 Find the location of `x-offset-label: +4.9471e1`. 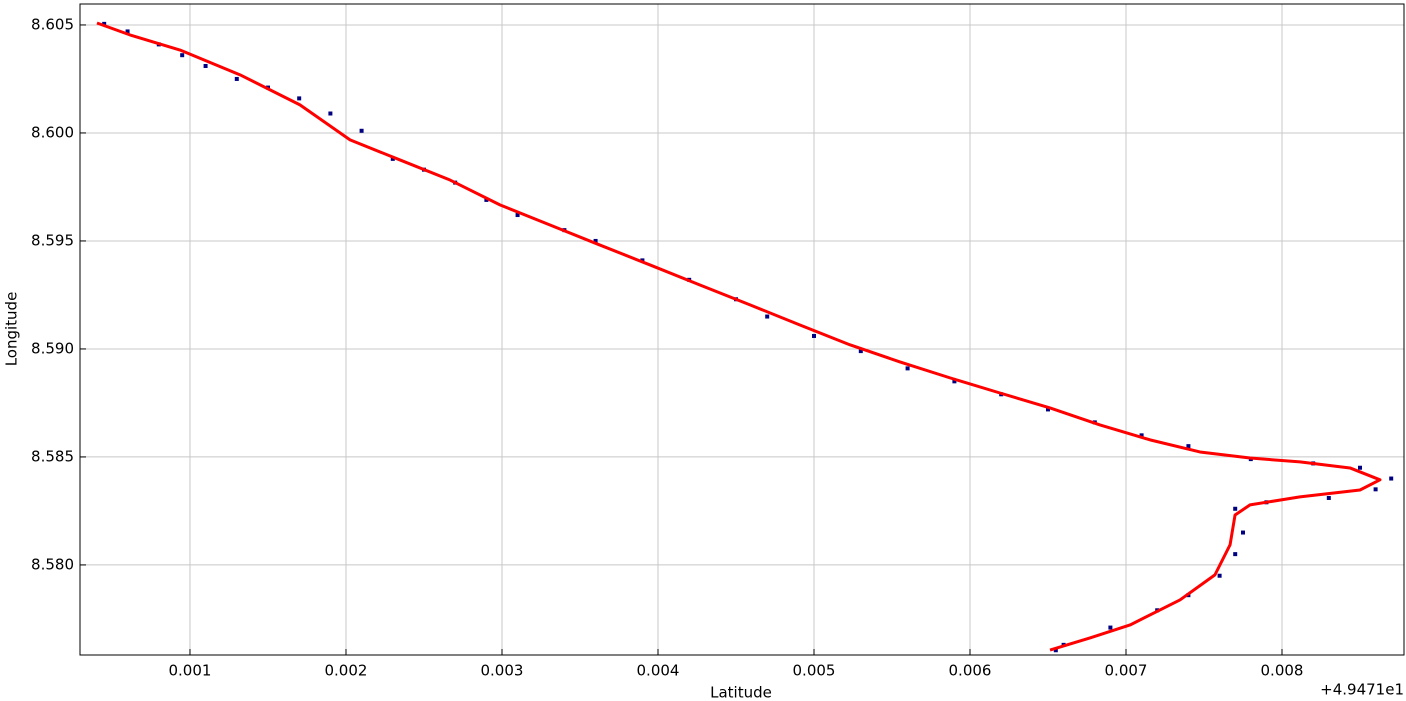

x-offset-label: +4.9471e1 is located at coordinates (1362, 690).